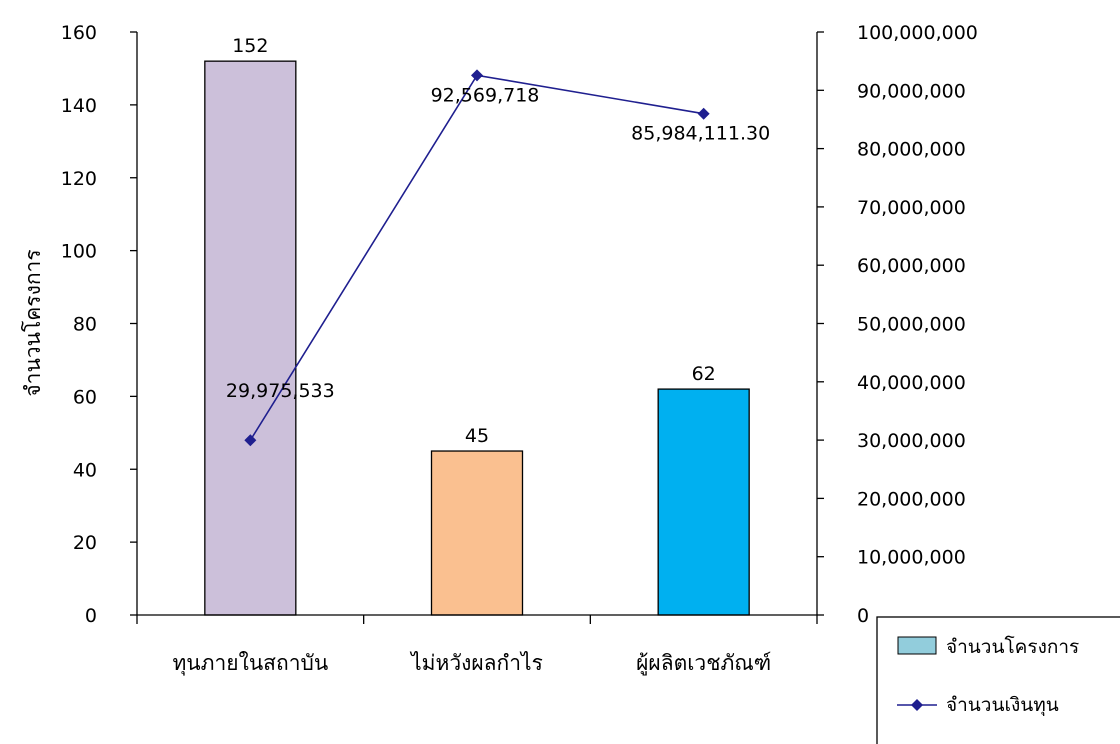 This screenshot has width=1120, height=744. What do you see at coordinates (703, 663) in the screenshot?
I see `x-category-label: ผู้ผลิตเวชภัณฑ์` at bounding box center [703, 663].